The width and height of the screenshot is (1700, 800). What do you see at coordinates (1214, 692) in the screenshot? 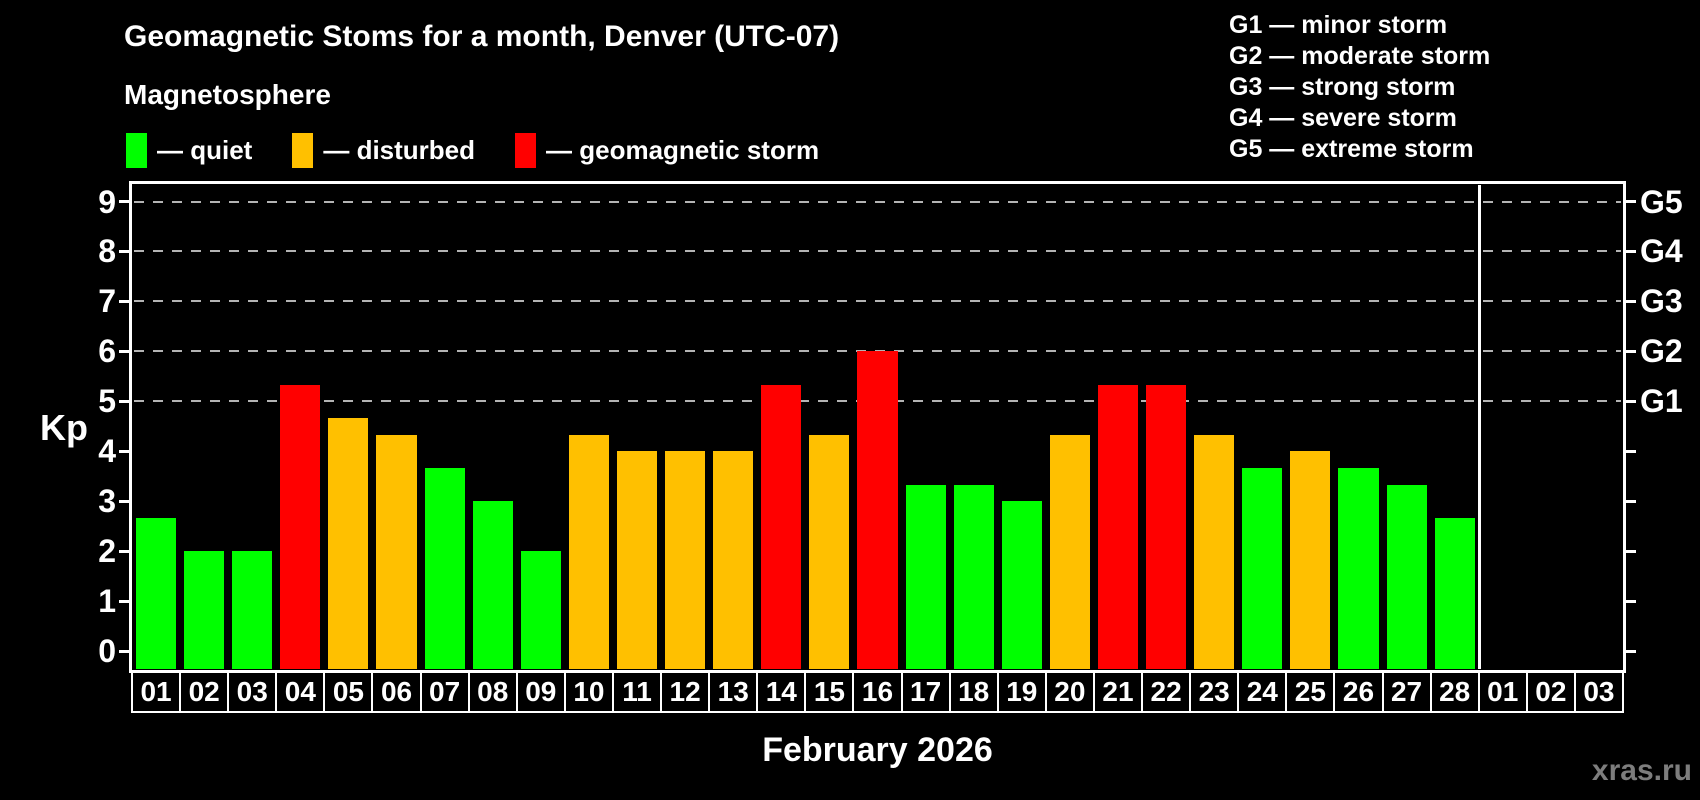
I see `day-cell-23: 23` at bounding box center [1214, 692].